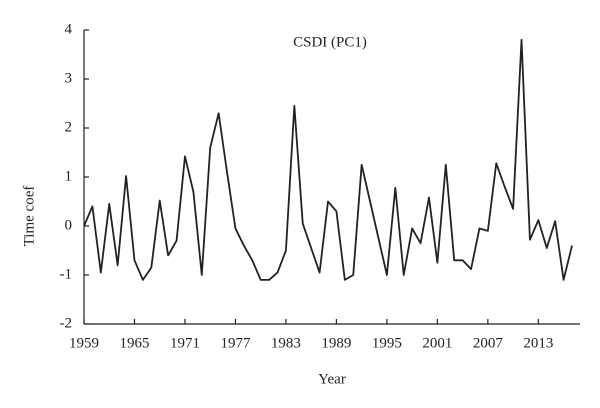  Describe the element at coordinates (538, 343) in the screenshot. I see `x-tick-label: 2013` at that location.